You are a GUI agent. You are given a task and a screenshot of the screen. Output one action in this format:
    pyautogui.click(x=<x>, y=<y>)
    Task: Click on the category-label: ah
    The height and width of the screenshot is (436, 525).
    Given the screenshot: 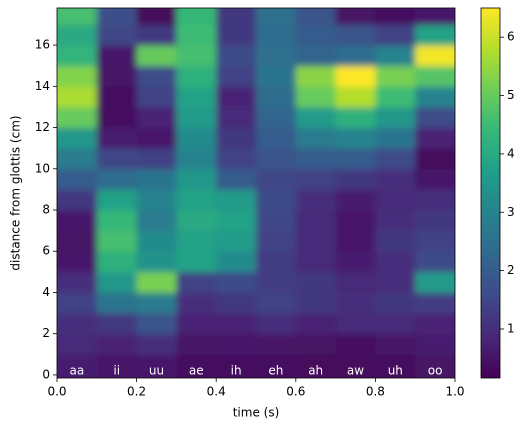 What is the action you would take?
    pyautogui.click(x=315, y=371)
    